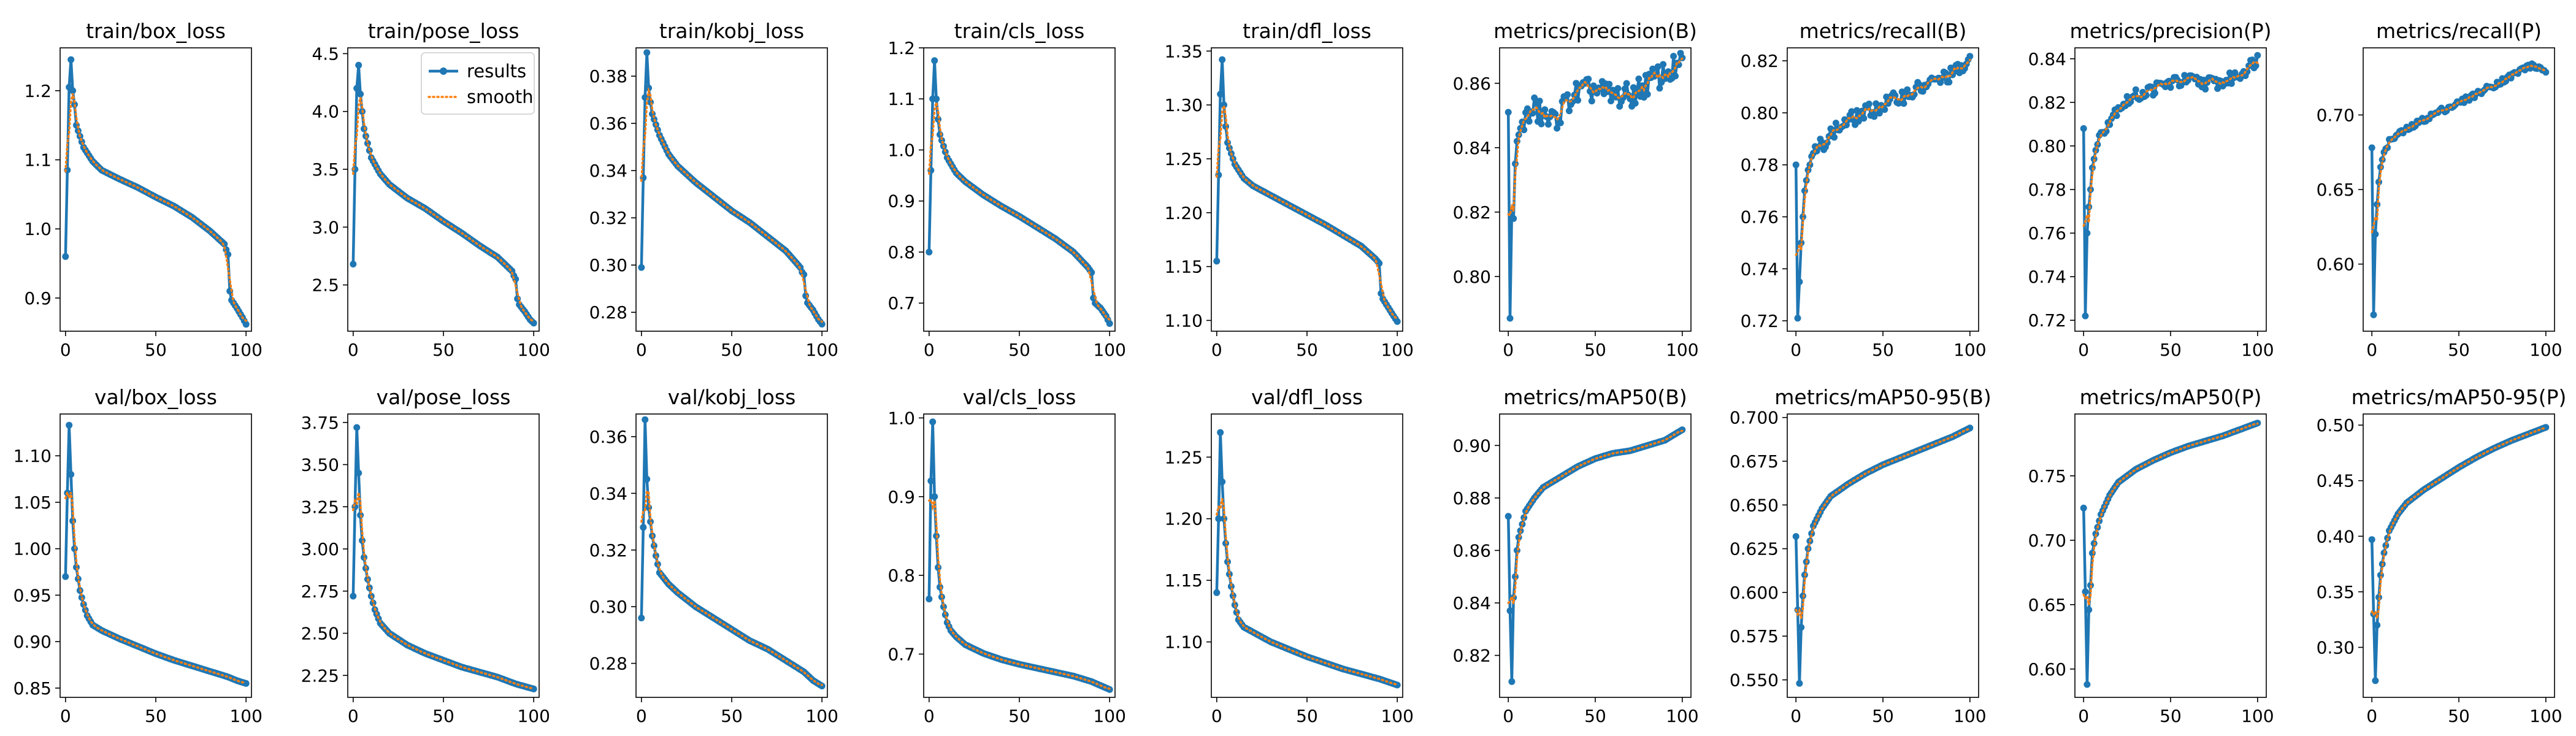 The height and width of the screenshot is (736, 2576). What do you see at coordinates (32, 688) in the screenshot?
I see `y-tick-label: 0.85` at bounding box center [32, 688].